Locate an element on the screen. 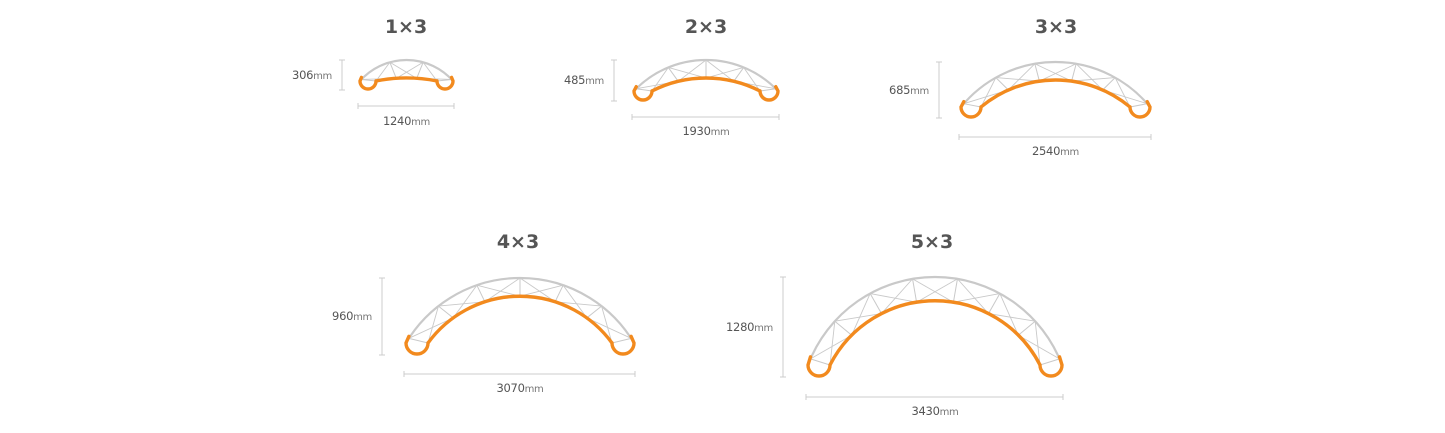  width-label: 1240mm is located at coordinates (406, 121).